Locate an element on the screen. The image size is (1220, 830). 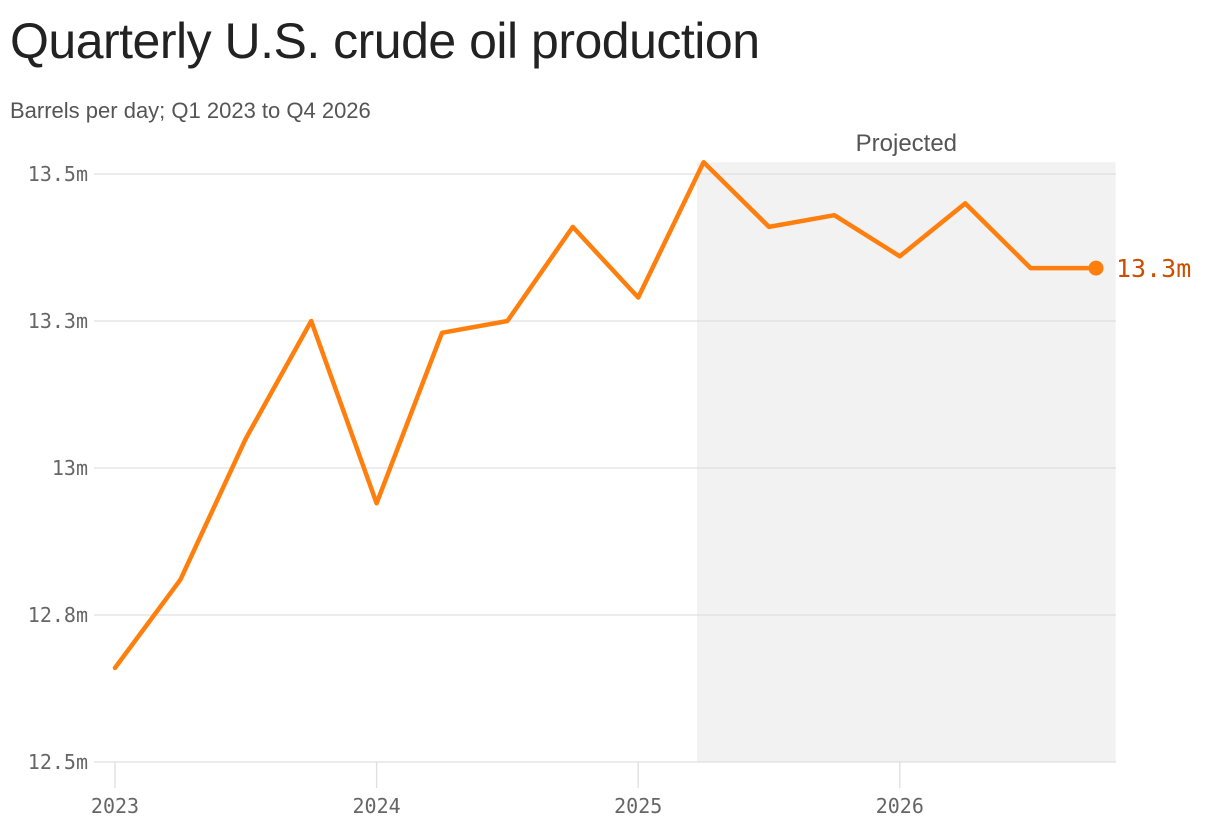
chart-subtitle: Barrels per day; Q1 2023 to Q4 2026 is located at coordinates (190, 110).